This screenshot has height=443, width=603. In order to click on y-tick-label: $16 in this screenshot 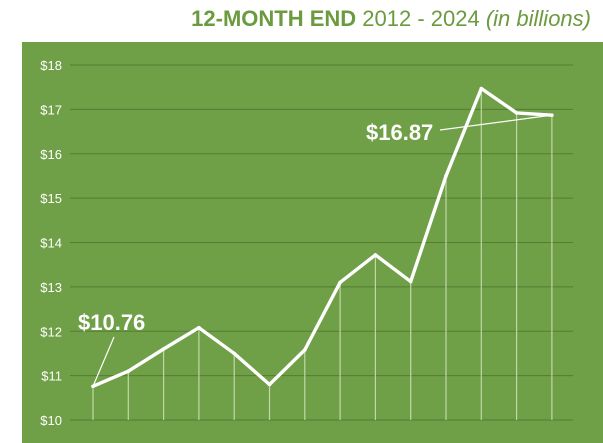, I will do `click(51, 154)`.